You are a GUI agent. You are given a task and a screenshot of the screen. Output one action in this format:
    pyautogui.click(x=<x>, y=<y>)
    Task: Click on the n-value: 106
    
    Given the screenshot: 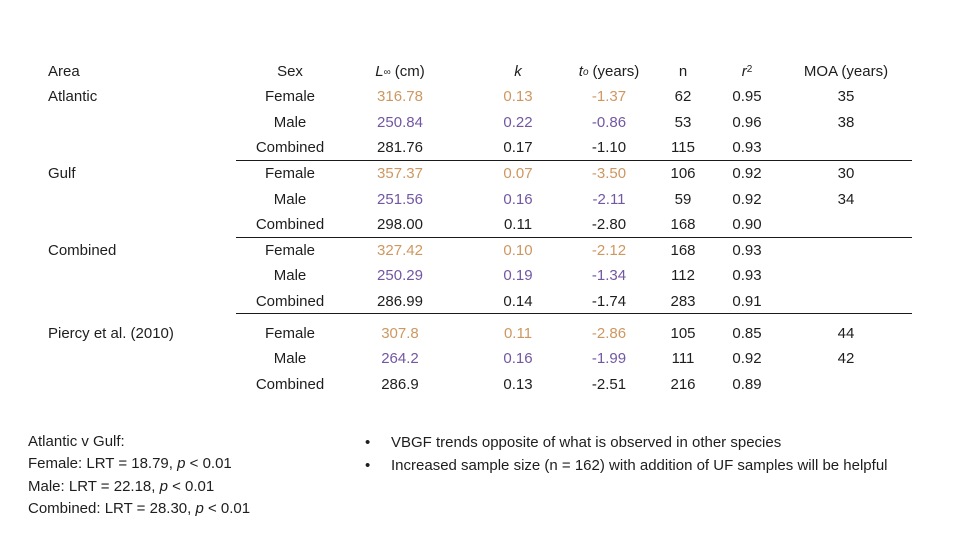 What is the action you would take?
    pyautogui.click(x=683, y=174)
    